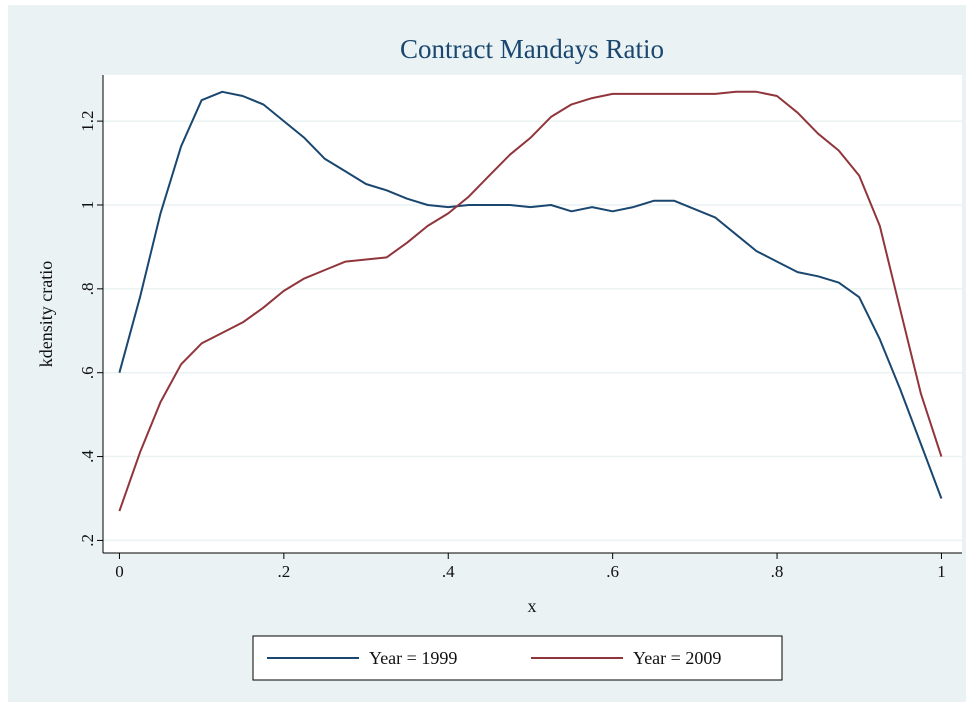  I want to click on x-tick-label: .4, so click(448, 571).